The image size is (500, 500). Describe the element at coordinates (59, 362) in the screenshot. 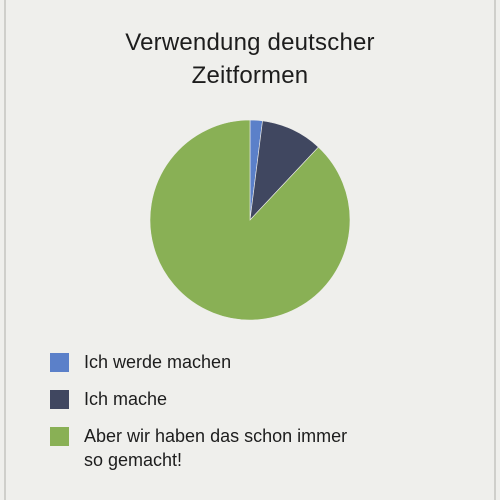

I see `legend-swatch-ich-werde-machen` at that location.